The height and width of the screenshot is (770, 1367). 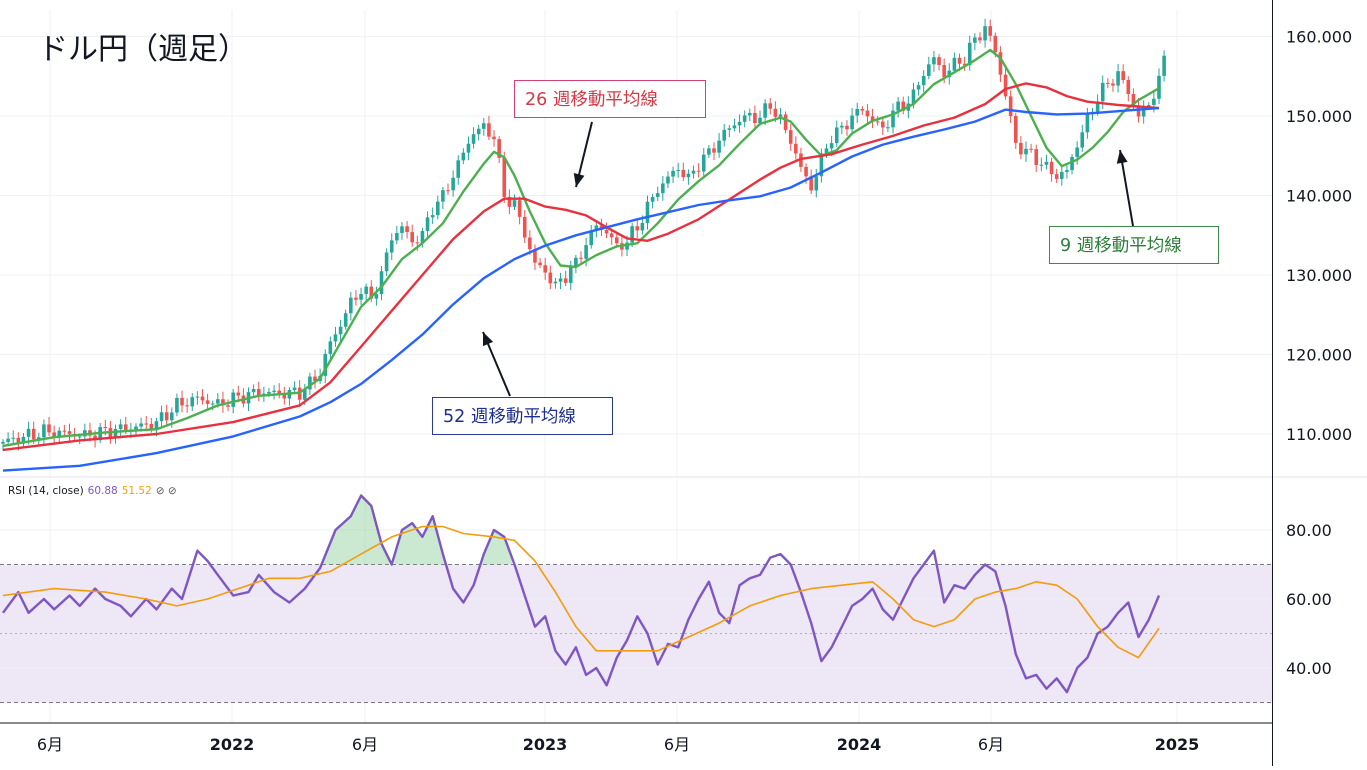 I want to click on rsi-value: 60.88, so click(x=102, y=491).